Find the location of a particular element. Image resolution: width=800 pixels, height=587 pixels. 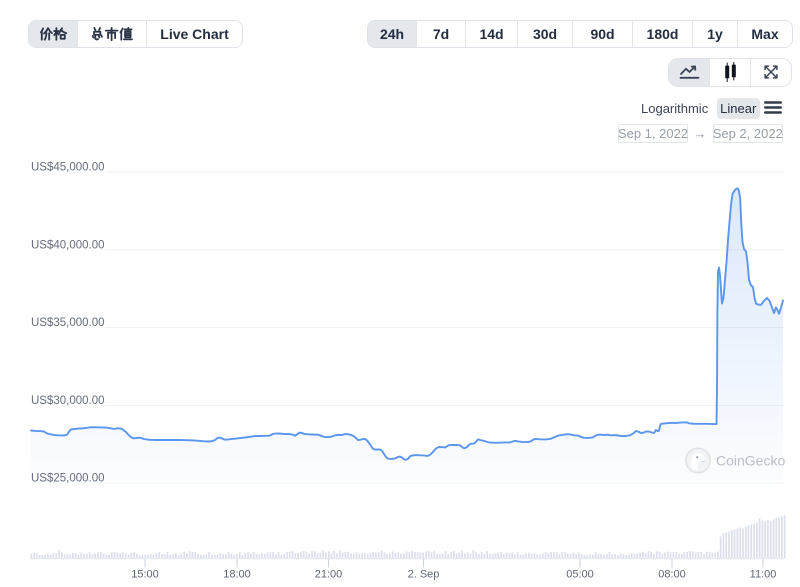

svg-text: 18:00 is located at coordinates (237, 575).